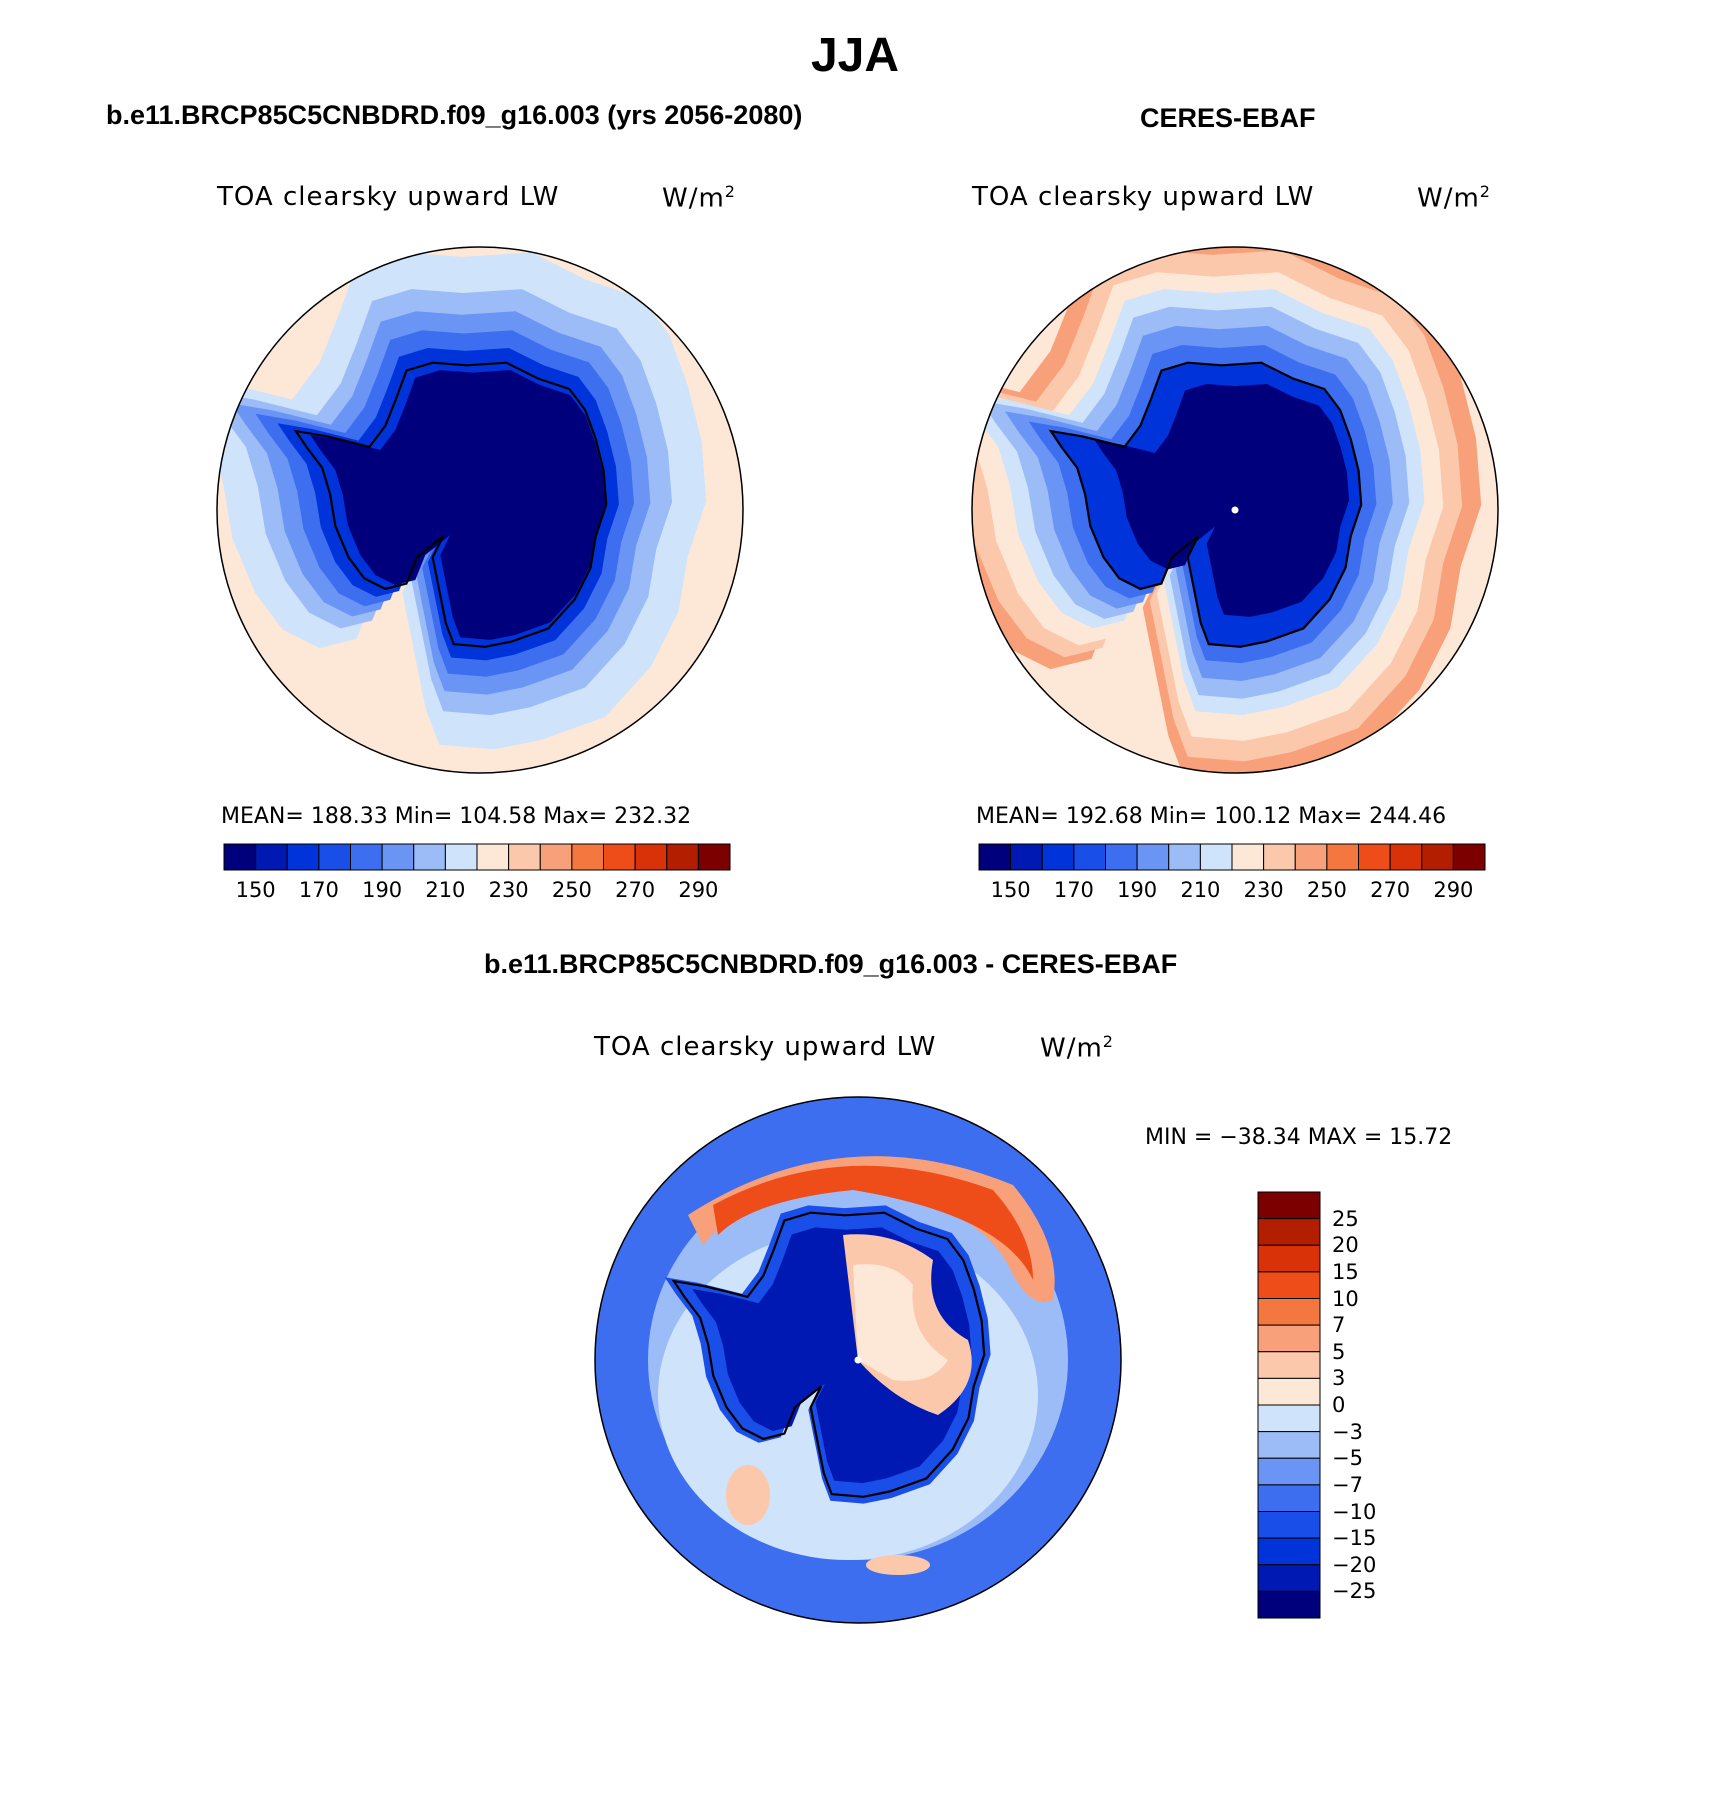  Describe the element at coordinates (1454, 198) in the screenshot. I see `panel-2-units: W/m2` at that location.